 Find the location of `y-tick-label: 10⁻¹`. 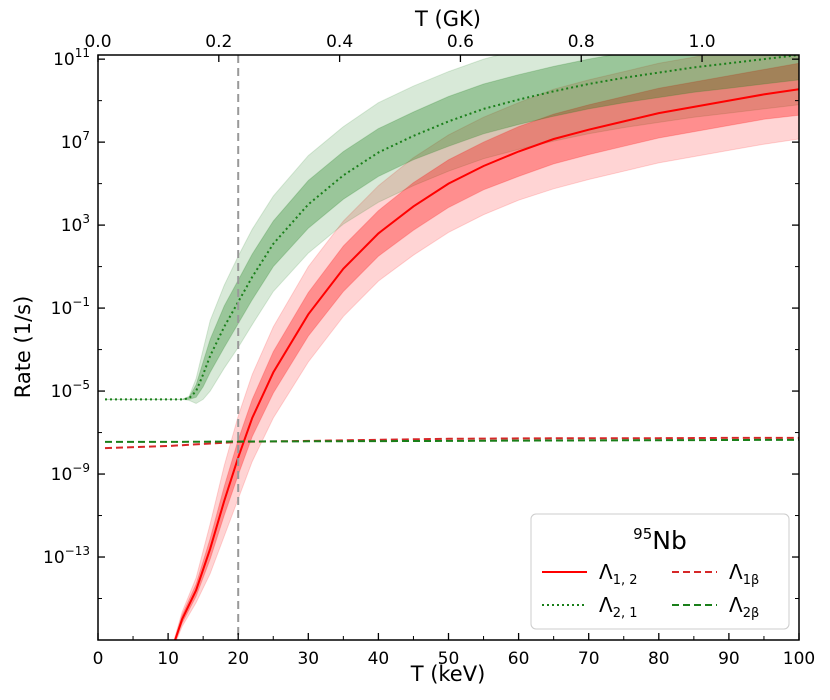

y-tick-label: 10⁻¹ is located at coordinates (70, 307).